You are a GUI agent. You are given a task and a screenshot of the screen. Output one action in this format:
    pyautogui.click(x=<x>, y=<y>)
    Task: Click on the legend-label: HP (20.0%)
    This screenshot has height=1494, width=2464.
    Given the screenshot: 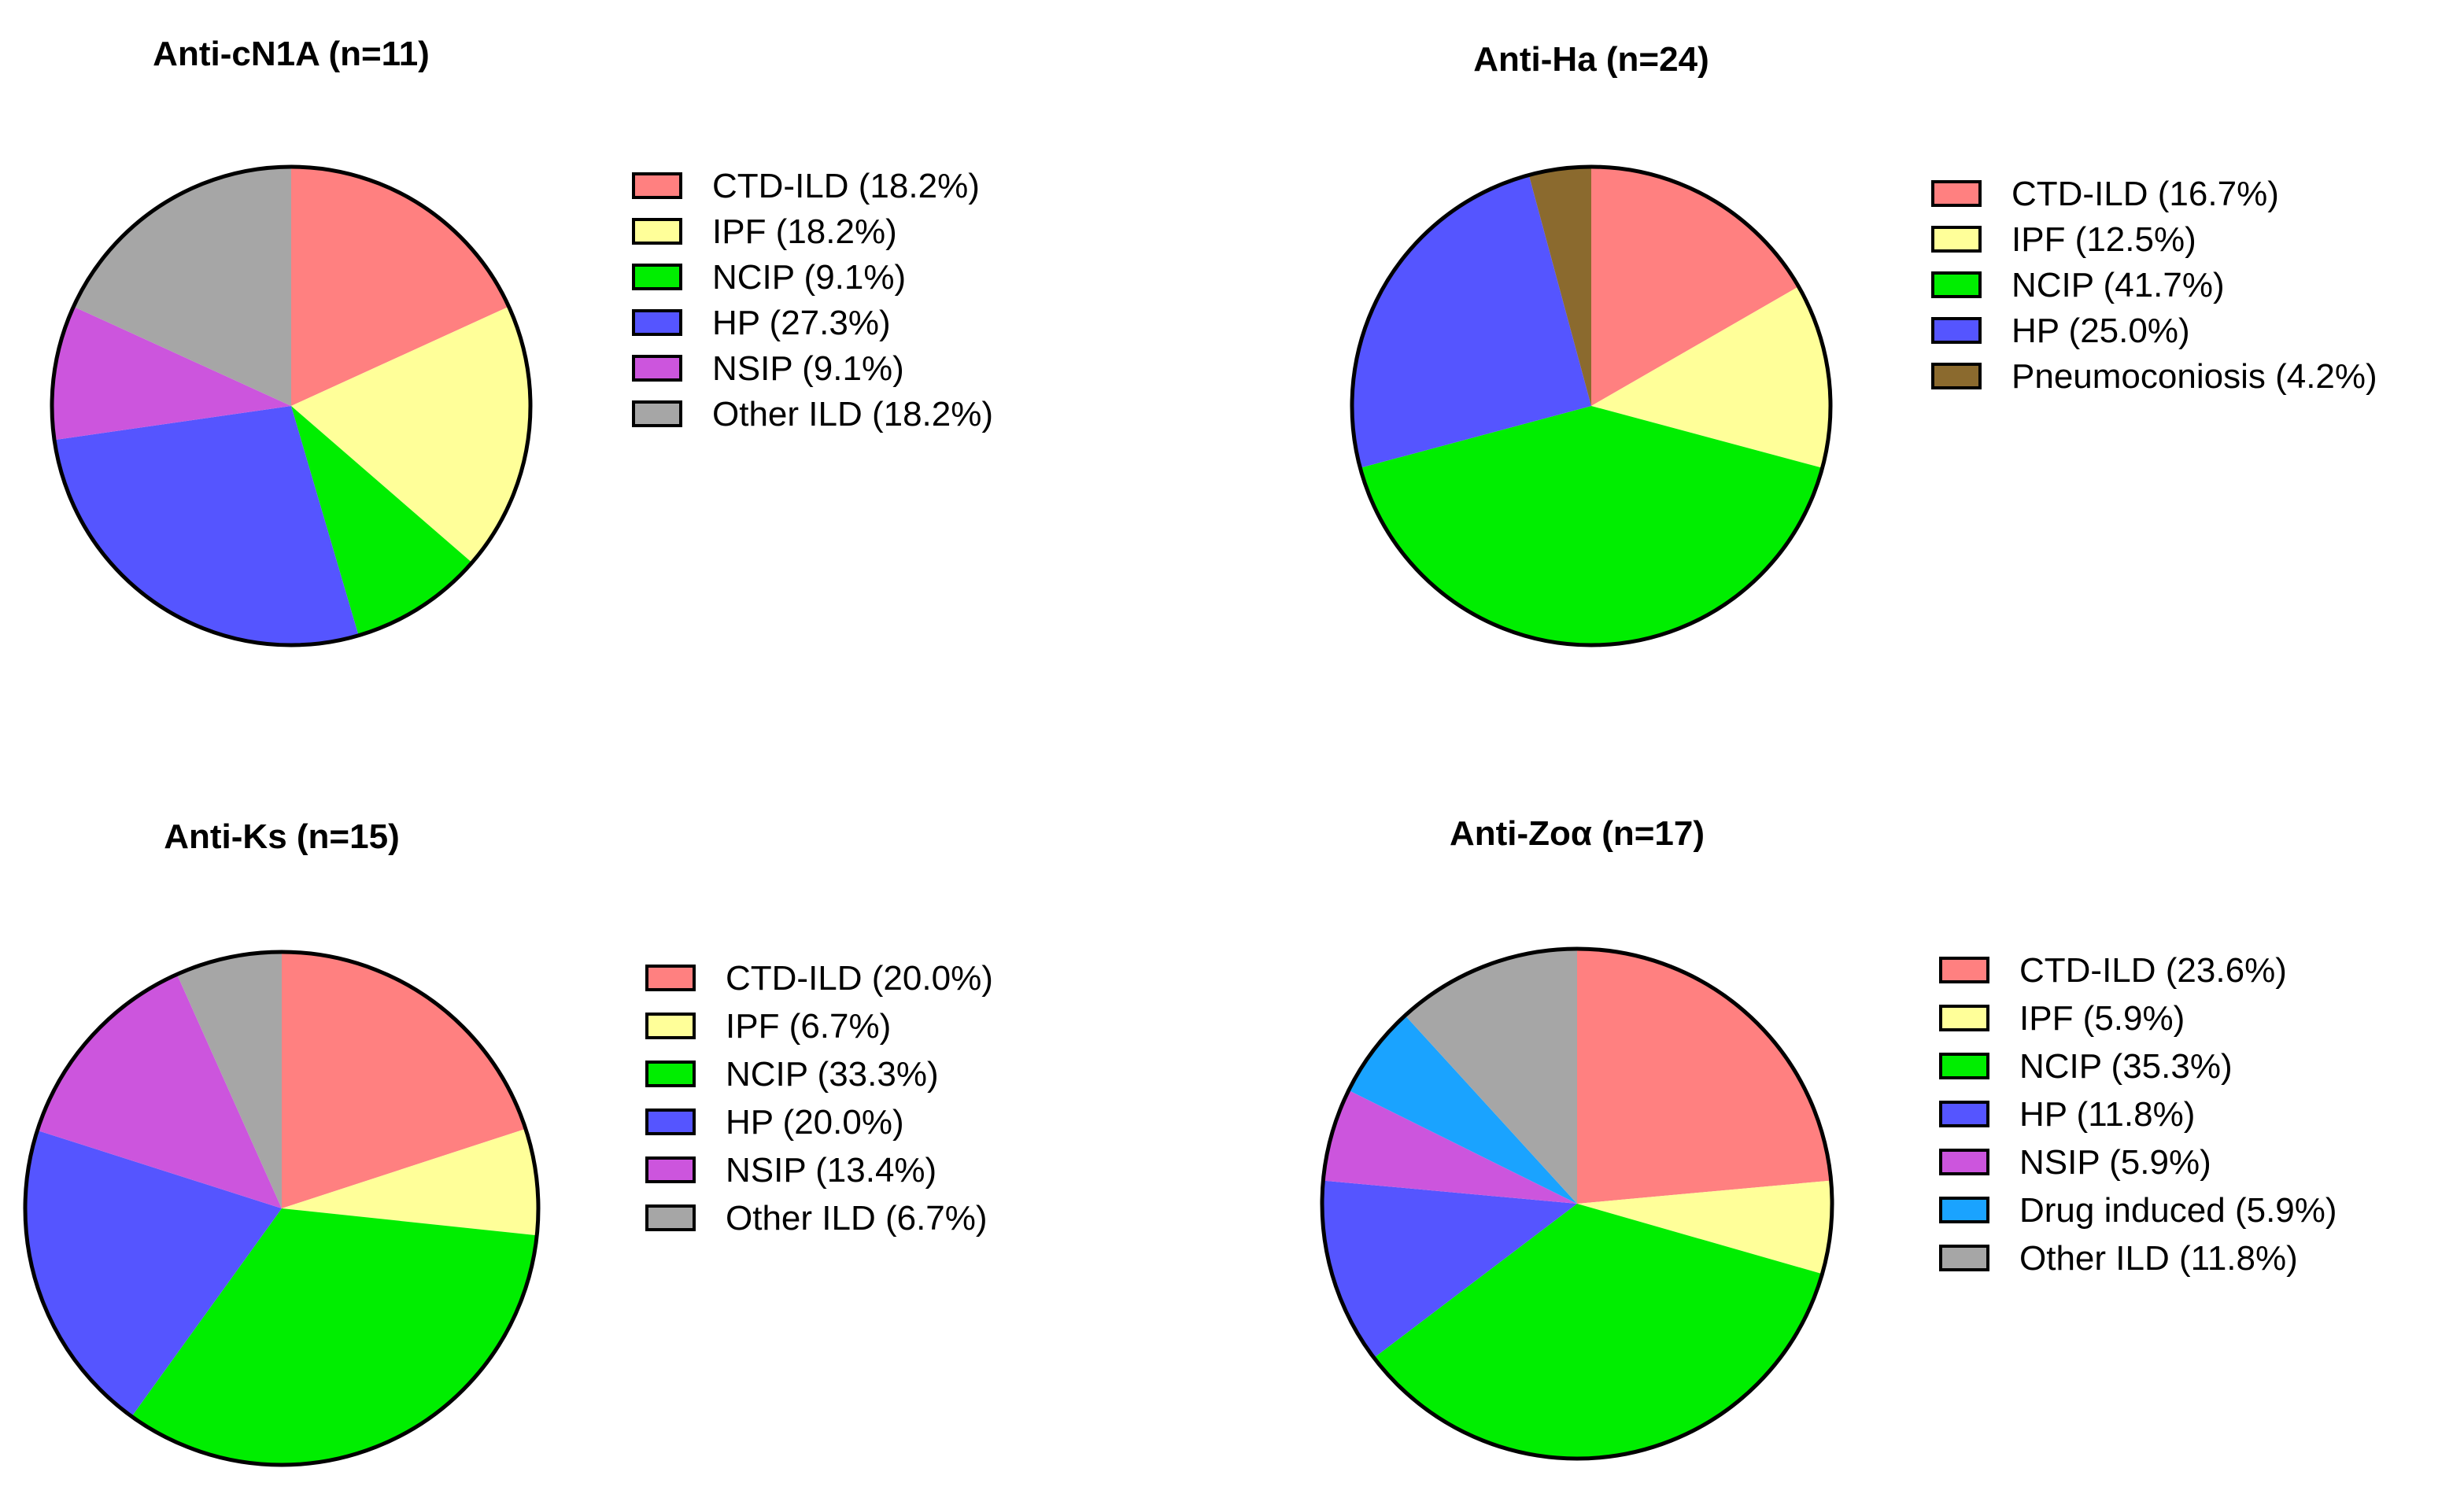 What is the action you would take?
    pyautogui.click(x=815, y=1122)
    